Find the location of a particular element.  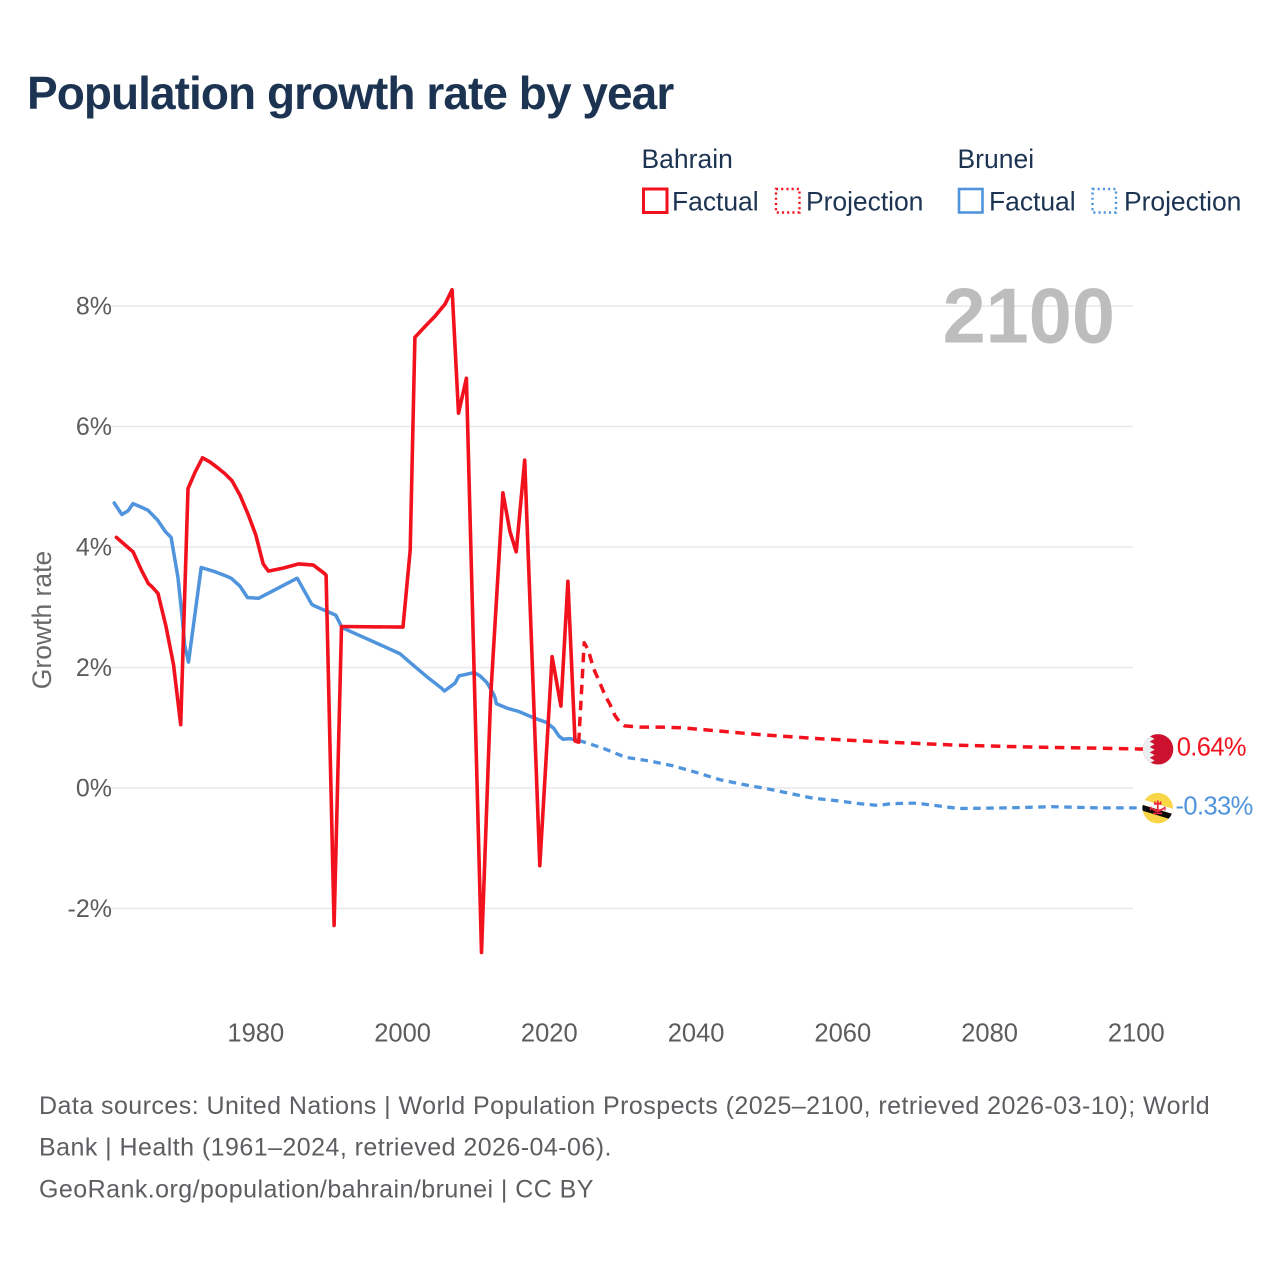

svg-text: Bahrain is located at coordinates (687, 159).